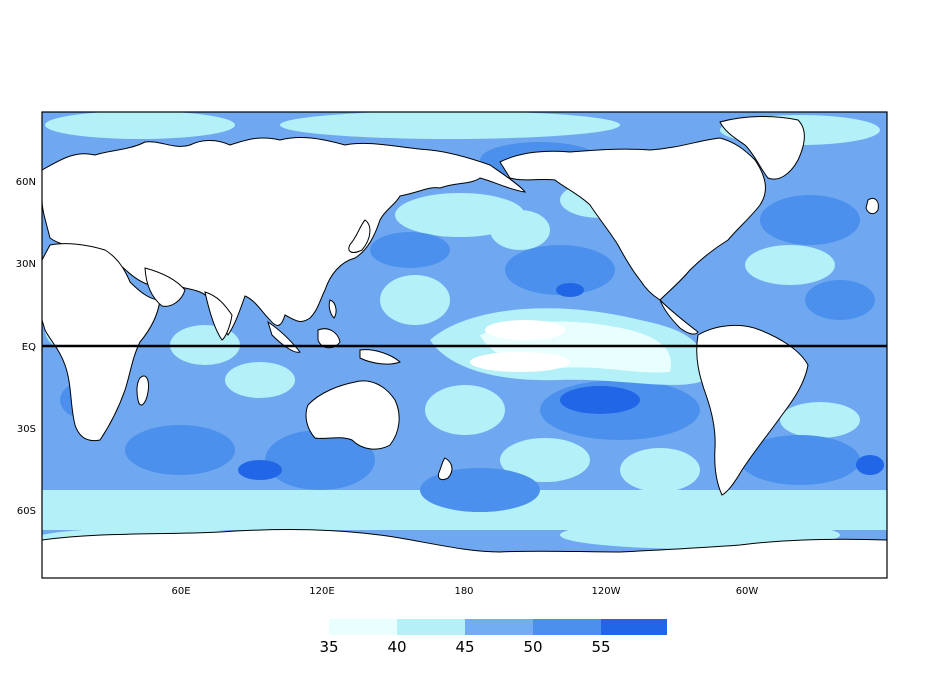 The width and height of the screenshot is (929, 691). What do you see at coordinates (493, 637) in the screenshot?
I see `colorbar: 35 40 45 50 55` at bounding box center [493, 637].